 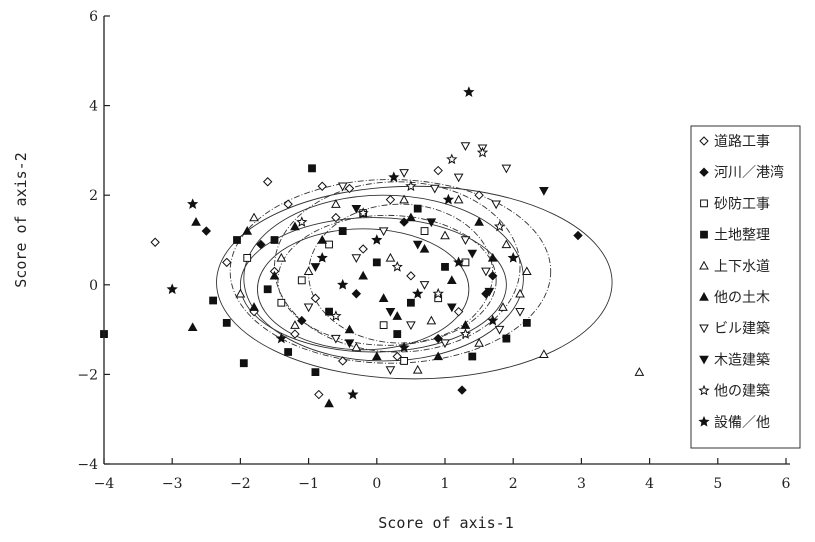 I want to click on x-tick-label: 6, so click(x=786, y=484).